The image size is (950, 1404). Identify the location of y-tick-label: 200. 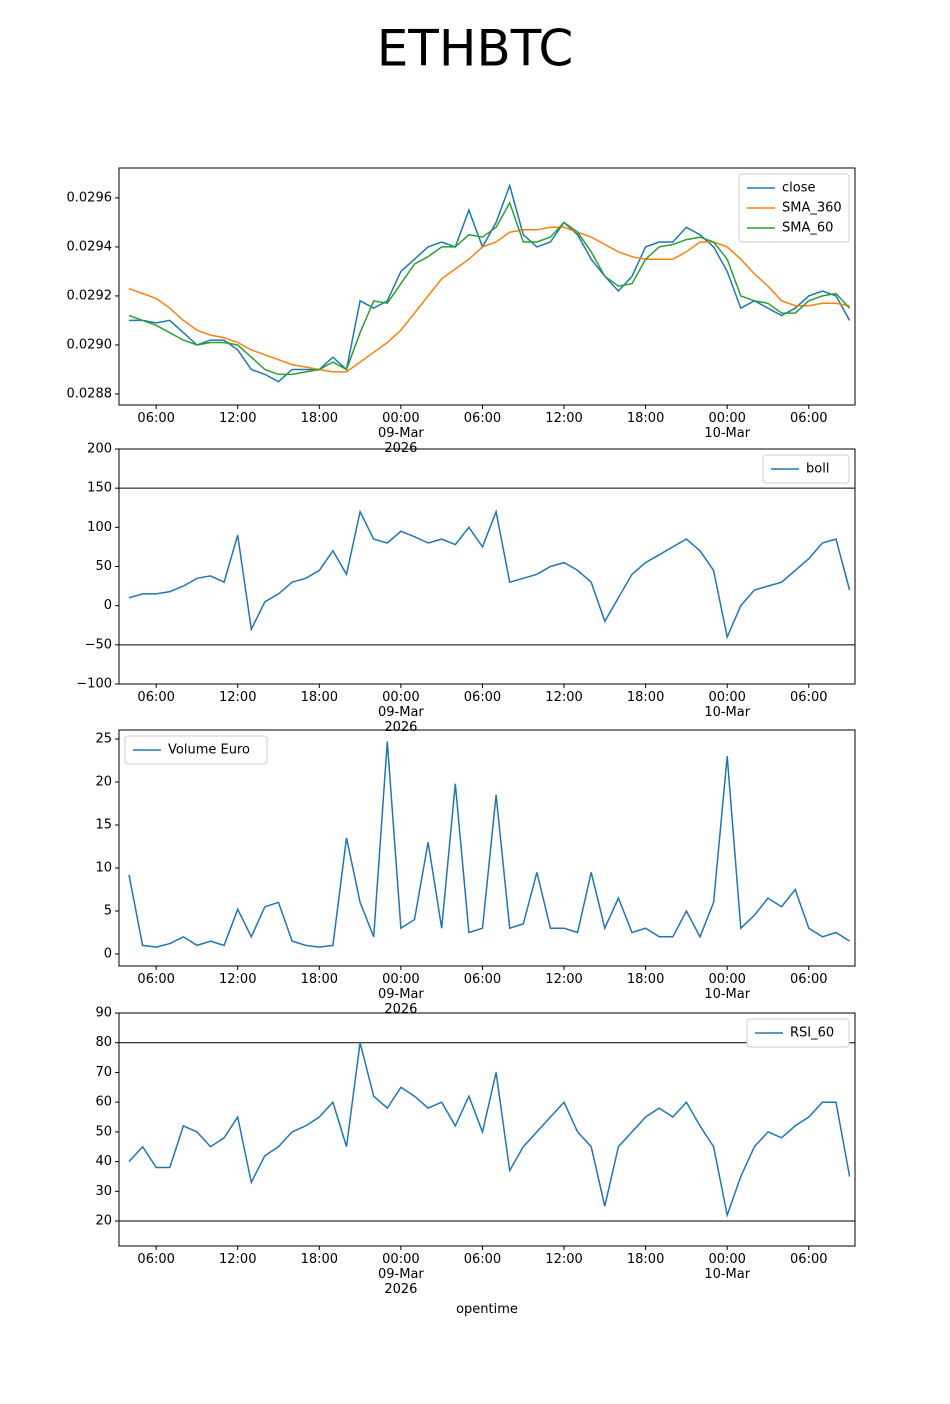
(99, 449).